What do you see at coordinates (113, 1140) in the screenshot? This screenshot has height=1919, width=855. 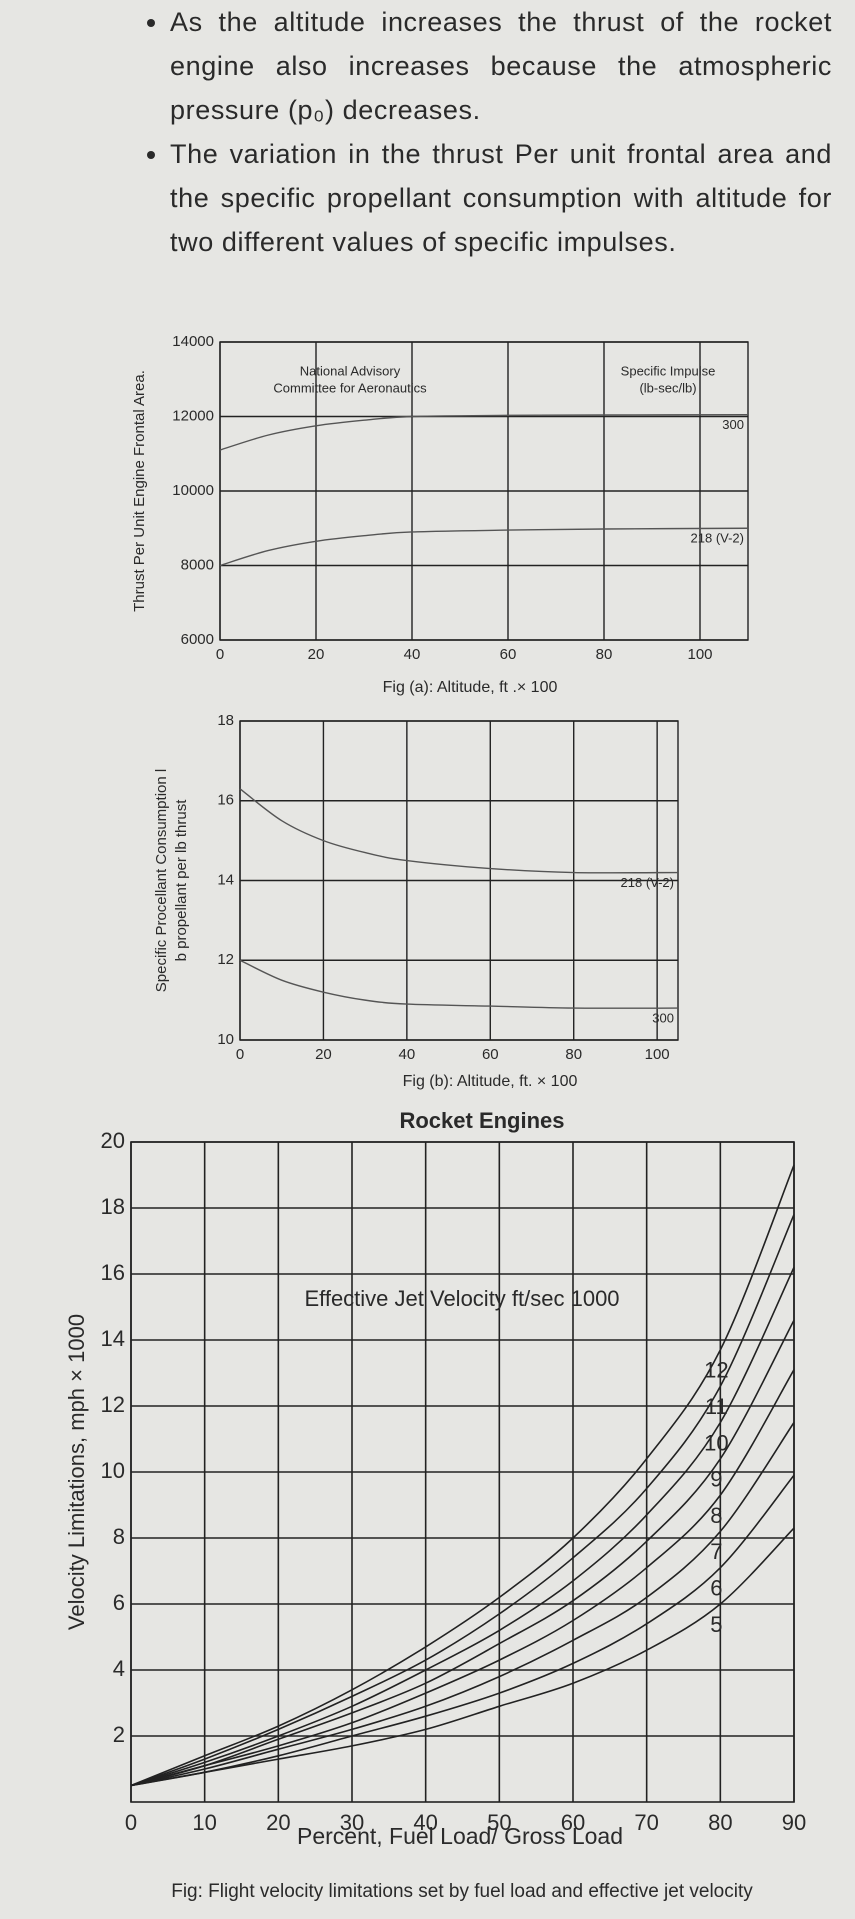 I see `y-tick-label: 20` at bounding box center [113, 1140].